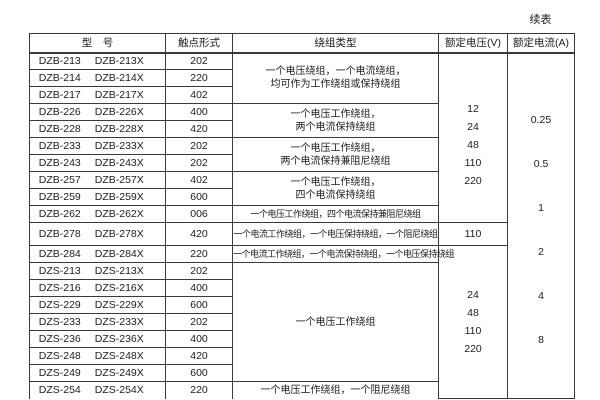 This screenshot has width=600, height=400. What do you see at coordinates (473, 43) in the screenshot?
I see `header-voltage: 额定电压(V)` at bounding box center [473, 43].